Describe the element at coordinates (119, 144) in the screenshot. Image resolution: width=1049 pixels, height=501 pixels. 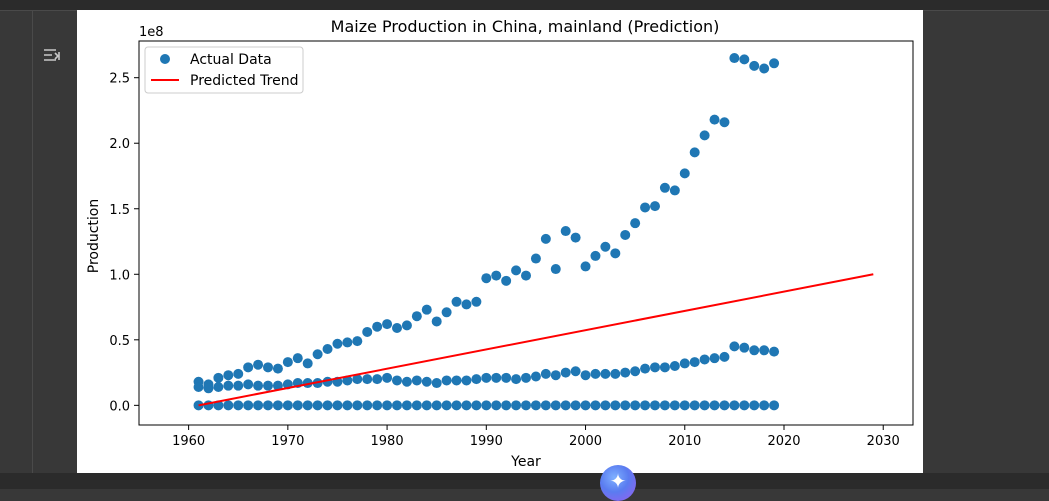
I see `y-tick-label: 2.0` at that location.